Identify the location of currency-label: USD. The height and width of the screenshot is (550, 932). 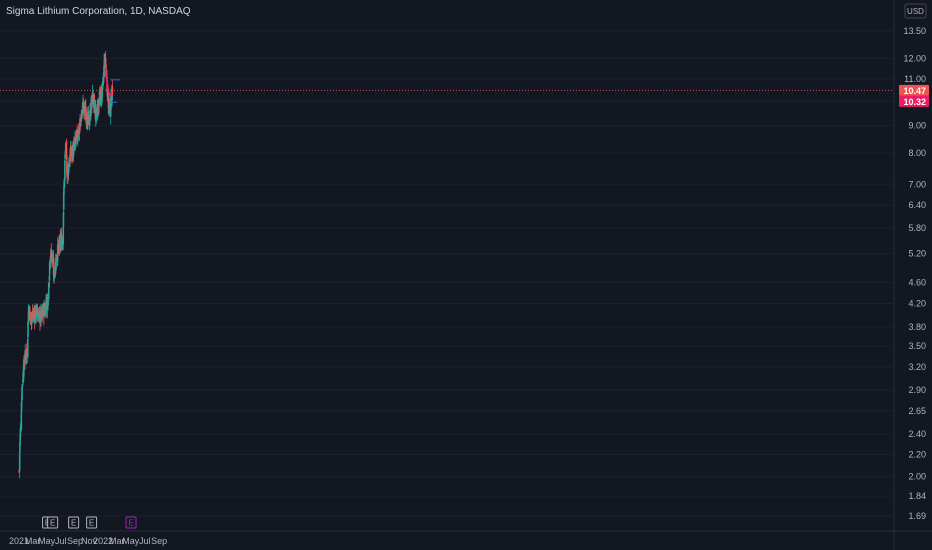
(915, 11).